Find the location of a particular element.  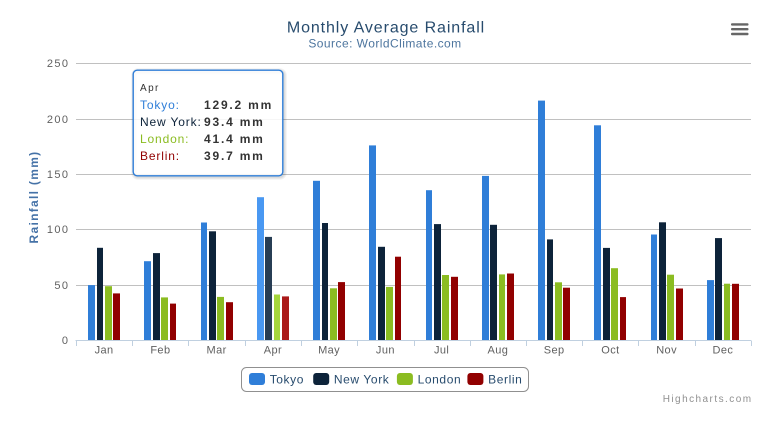

svg-text: 250 is located at coordinates (58, 64).